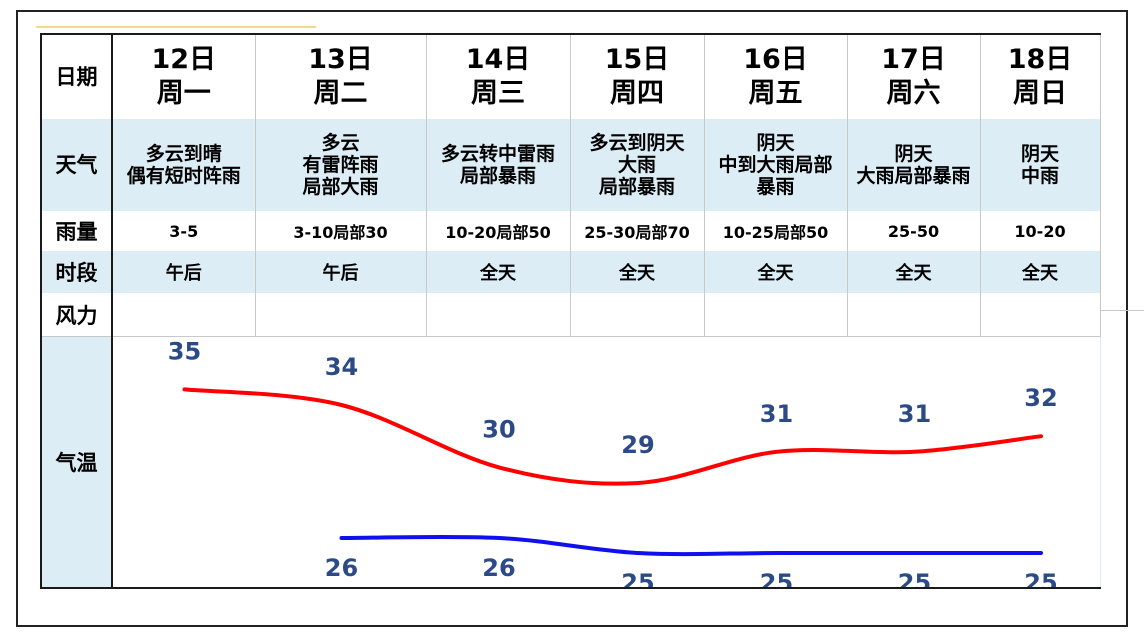 This screenshot has height=639, width=1144. Describe the element at coordinates (183, 165) in the screenshot. I see `weather-cell: 多云到晴 偶有短时阵雨` at that location.